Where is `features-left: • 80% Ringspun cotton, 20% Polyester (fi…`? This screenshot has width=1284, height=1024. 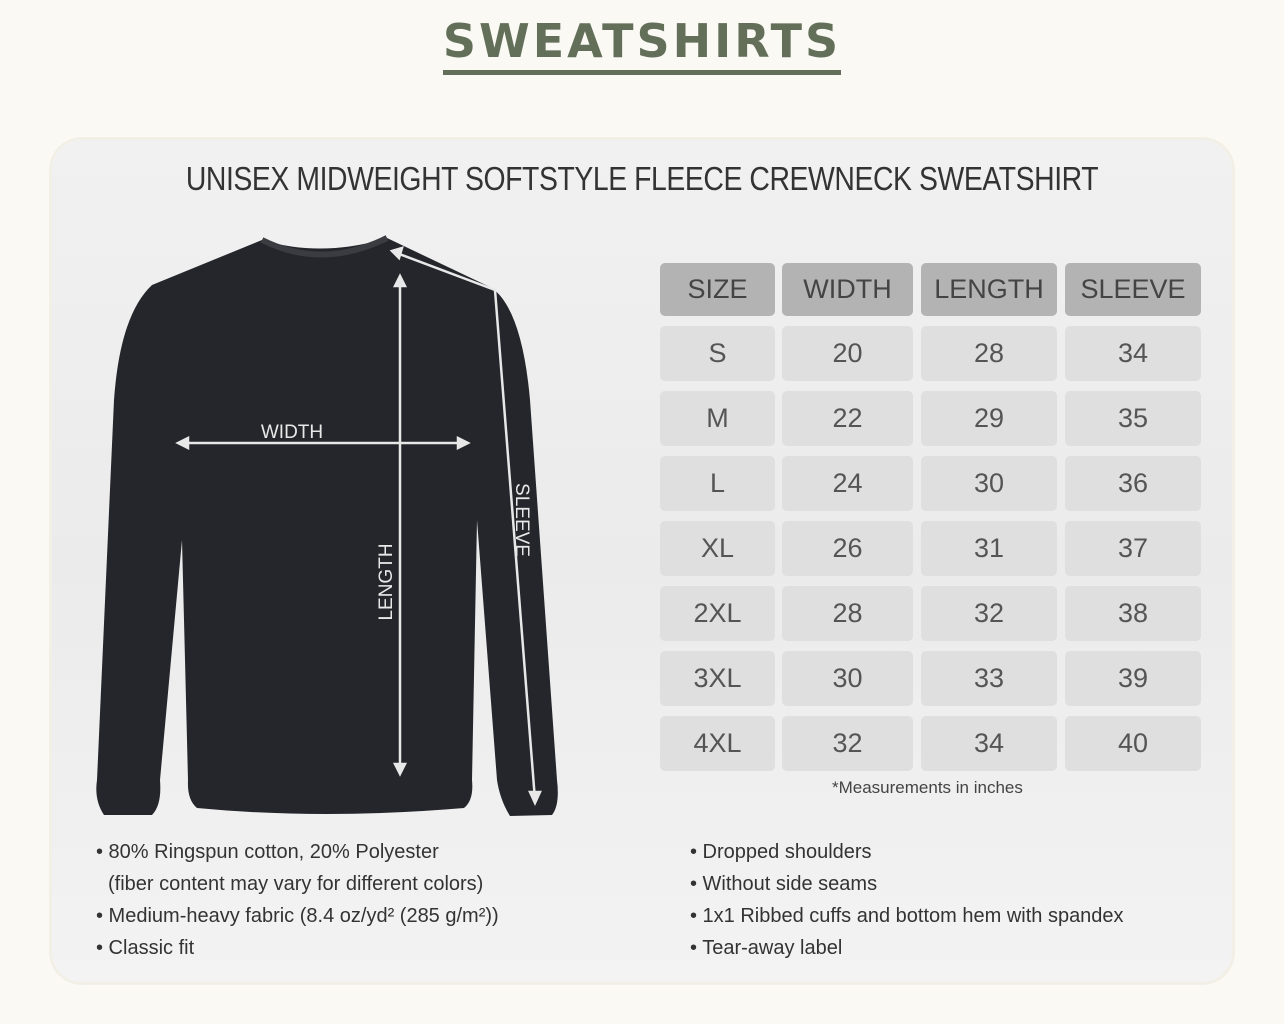 features-left: • 80% Ringspun cotton, 20% Polyester (fi… is located at coordinates (297, 900).